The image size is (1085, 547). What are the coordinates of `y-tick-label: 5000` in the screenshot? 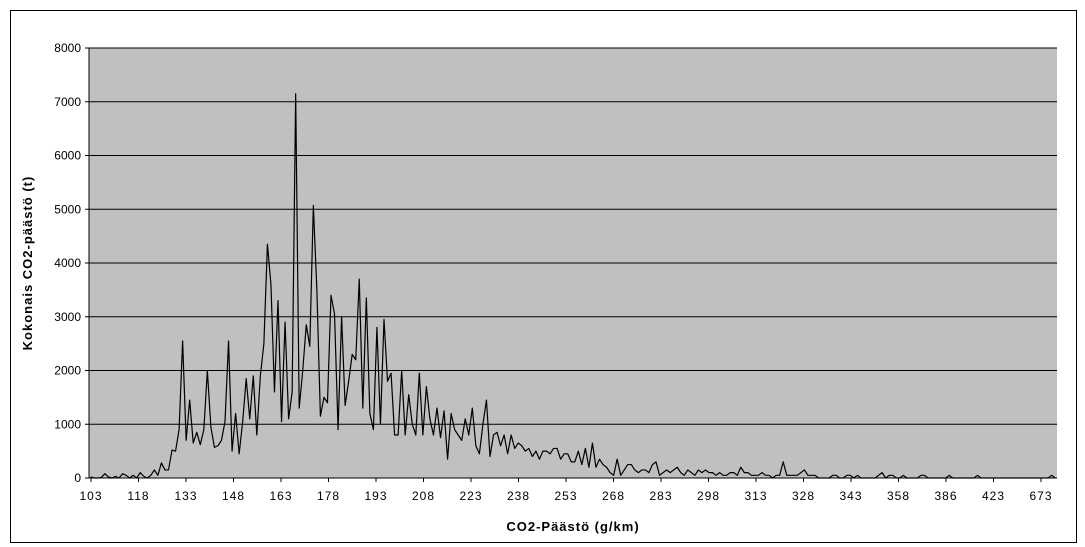 It's located at (67, 209).